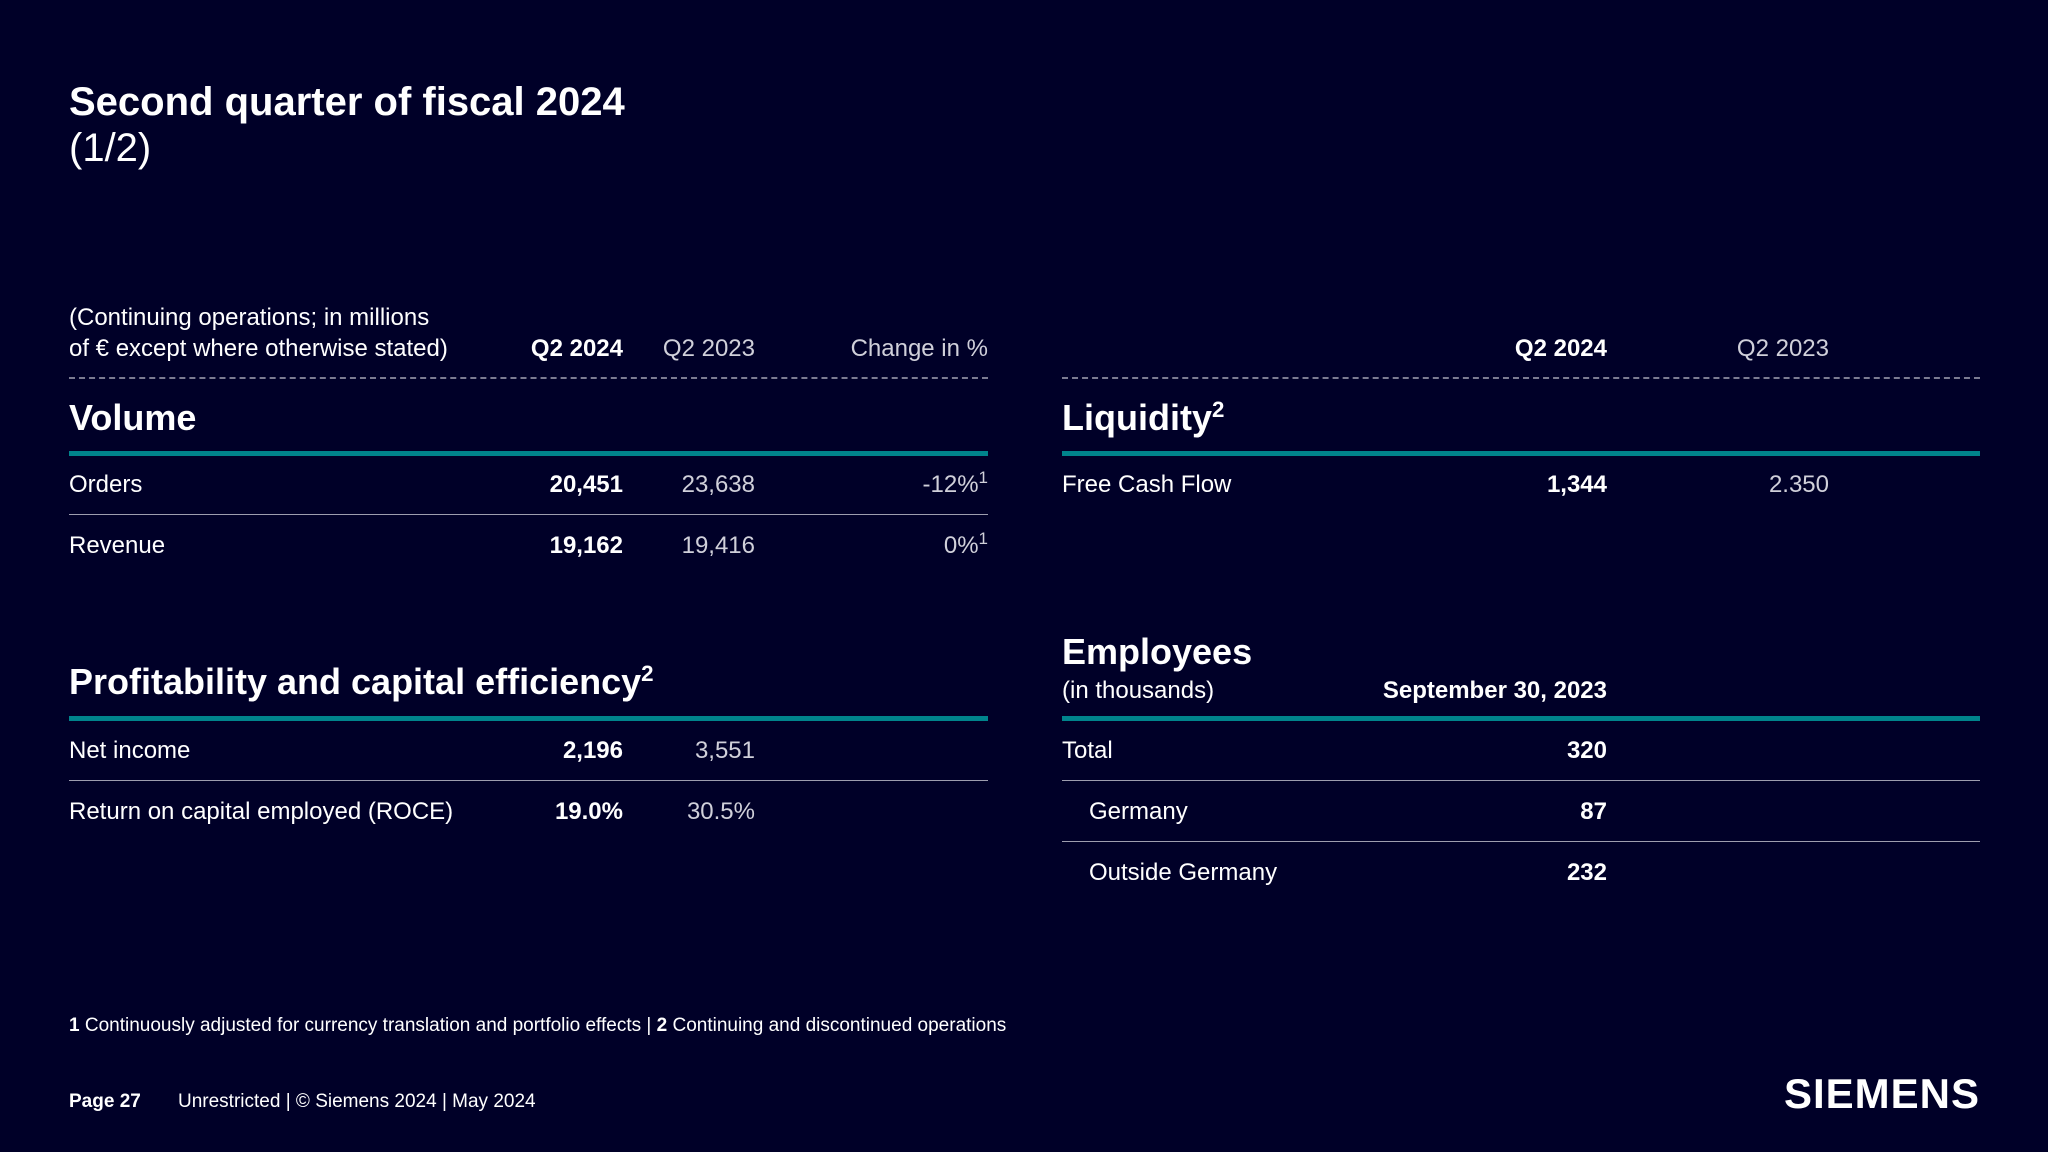 This screenshot has width=2048, height=1152. Describe the element at coordinates (1576, 484) in the screenshot. I see `fcf-q2-2024: 1,344` at that location.